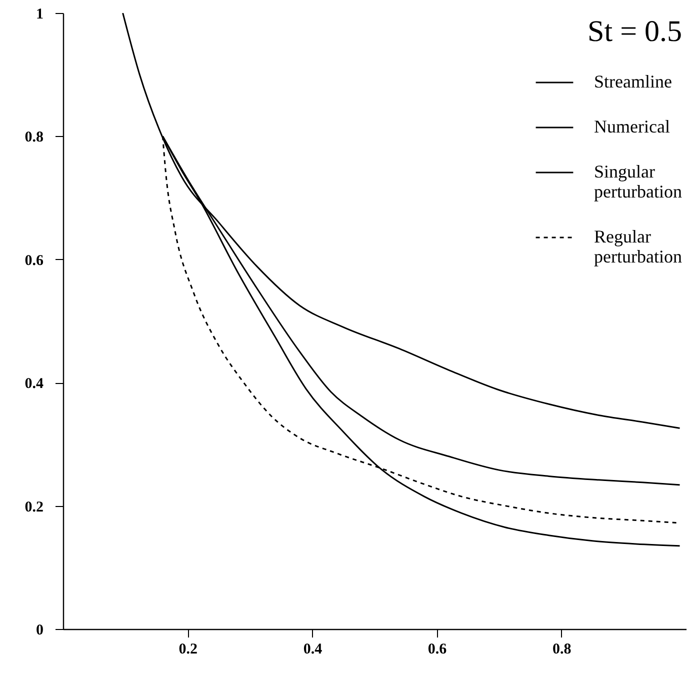 The width and height of the screenshot is (687, 674). I want to click on legend-label: Singular perturbation, so click(638, 182).